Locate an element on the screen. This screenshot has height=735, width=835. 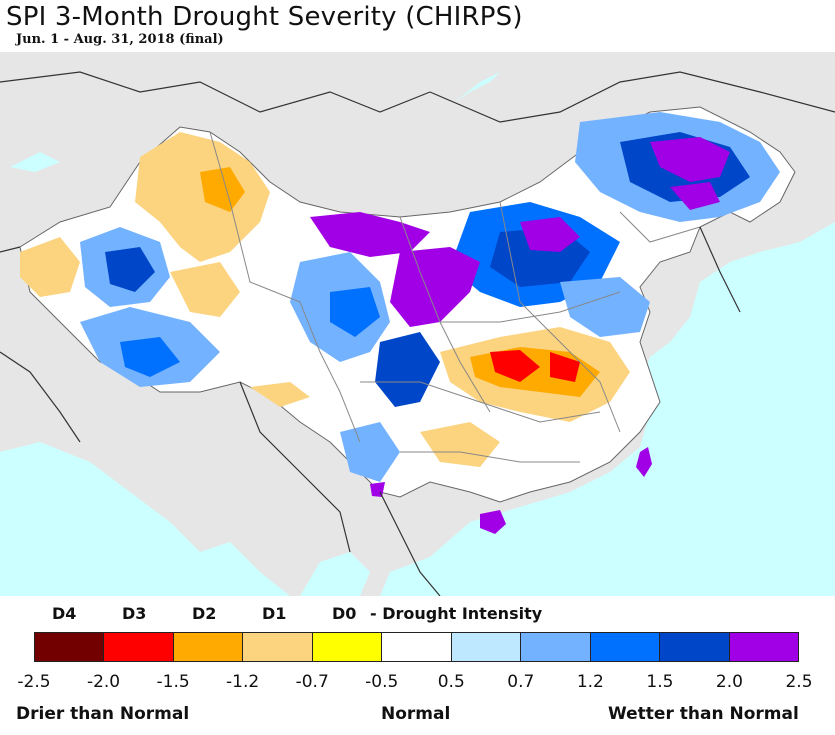
lake-north is located at coordinates (470, 92).